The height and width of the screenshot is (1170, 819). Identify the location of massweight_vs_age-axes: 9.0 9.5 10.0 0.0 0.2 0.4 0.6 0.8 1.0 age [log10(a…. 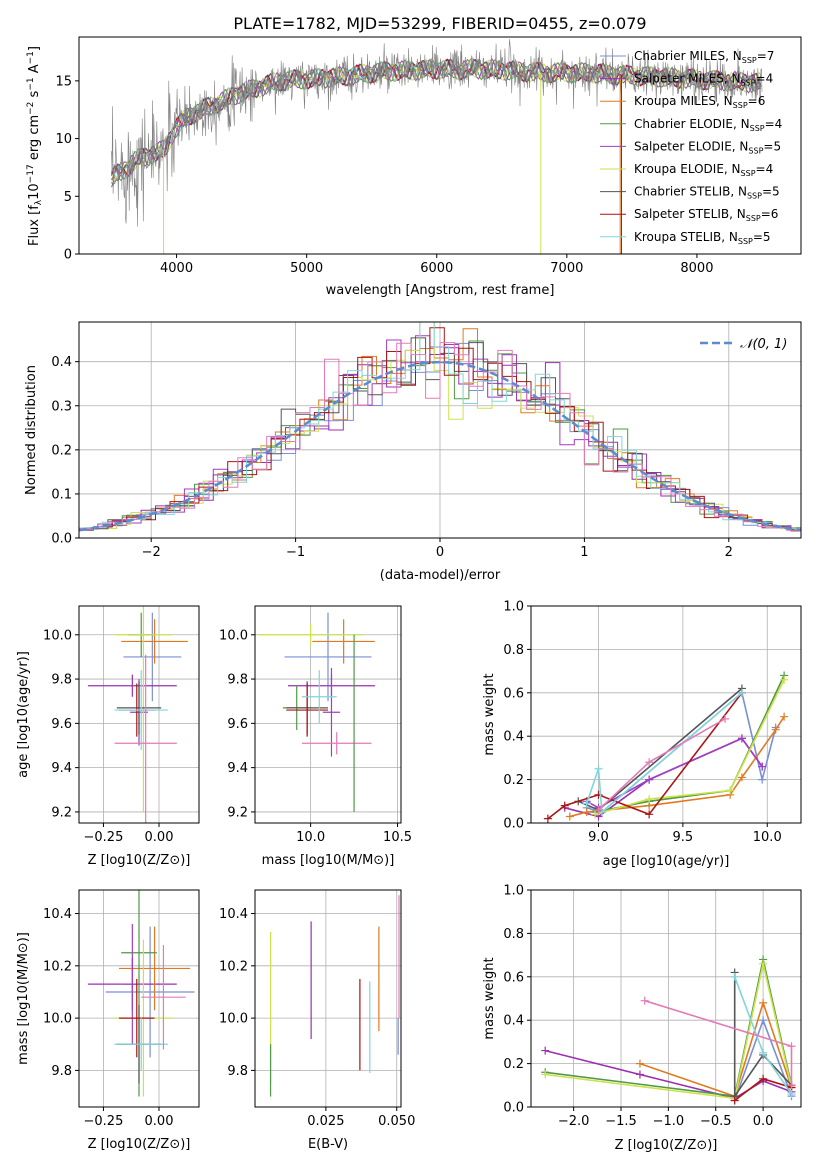
(642, 734).